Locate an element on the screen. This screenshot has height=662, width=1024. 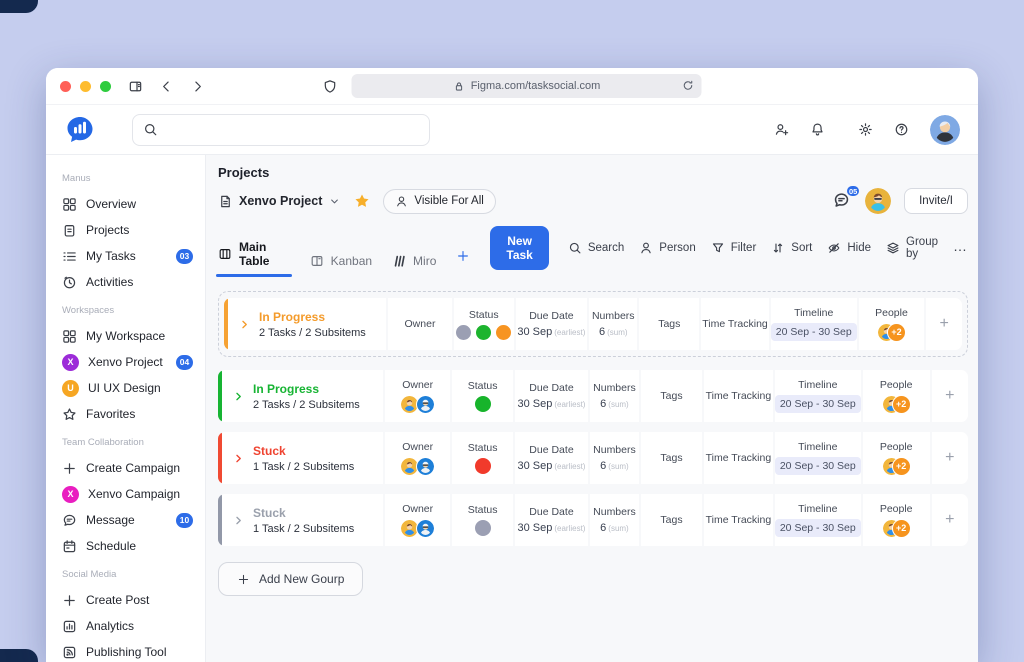
project-selector: Xenvo Project is located at coordinates (279, 201).